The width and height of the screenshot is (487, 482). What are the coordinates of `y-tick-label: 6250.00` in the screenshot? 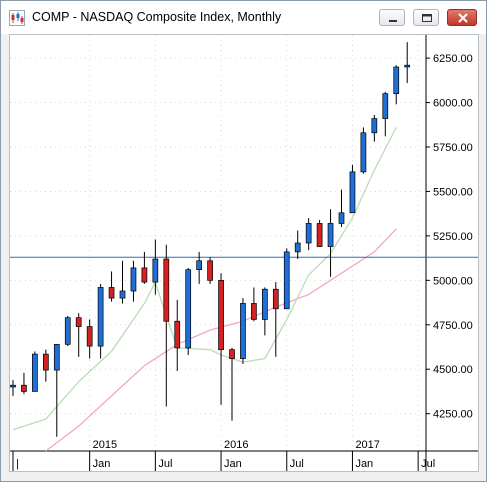 It's located at (453, 59).